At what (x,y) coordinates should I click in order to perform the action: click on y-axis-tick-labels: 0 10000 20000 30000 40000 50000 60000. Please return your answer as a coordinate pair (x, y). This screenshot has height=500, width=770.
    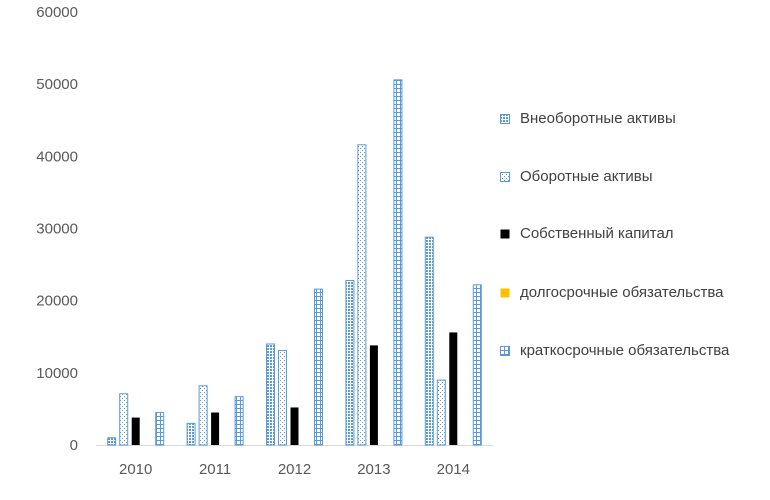
    Looking at the image, I should click on (57, 229).